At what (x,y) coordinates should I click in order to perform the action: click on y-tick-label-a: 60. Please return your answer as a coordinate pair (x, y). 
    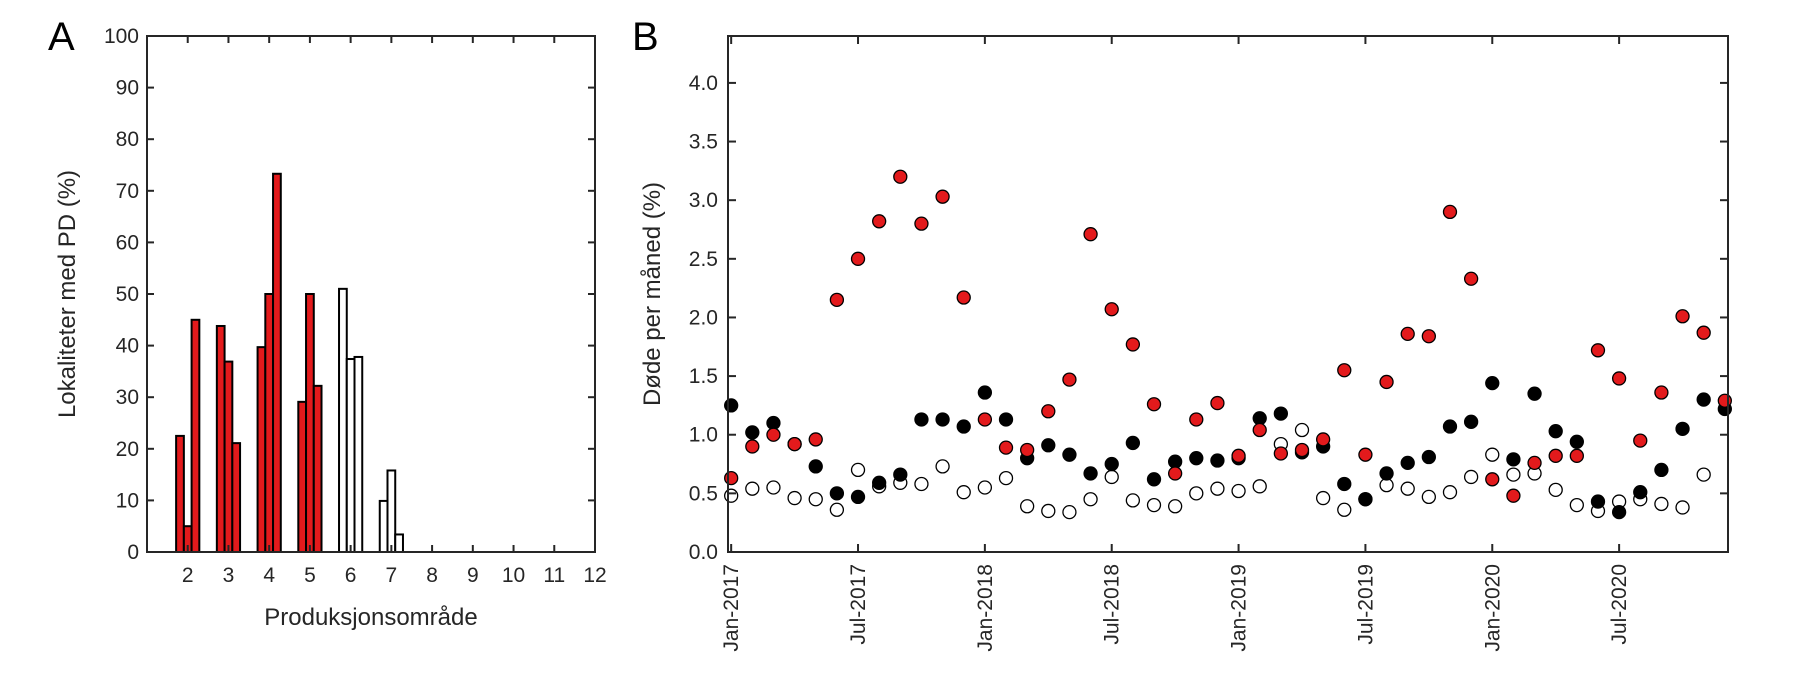
    Looking at the image, I should click on (127, 242).